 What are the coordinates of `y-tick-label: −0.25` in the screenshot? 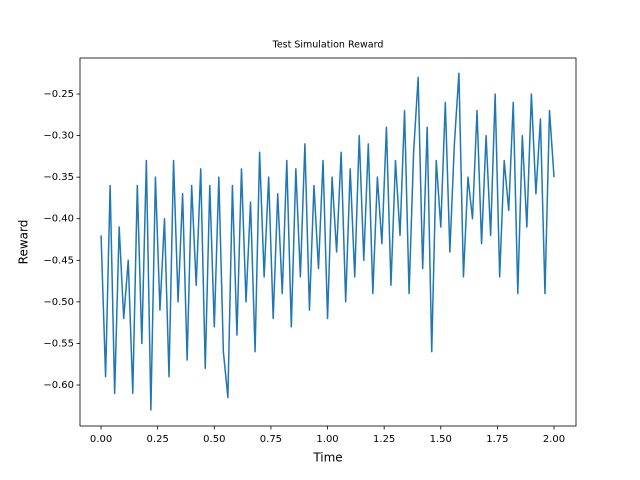 It's located at (58, 94).